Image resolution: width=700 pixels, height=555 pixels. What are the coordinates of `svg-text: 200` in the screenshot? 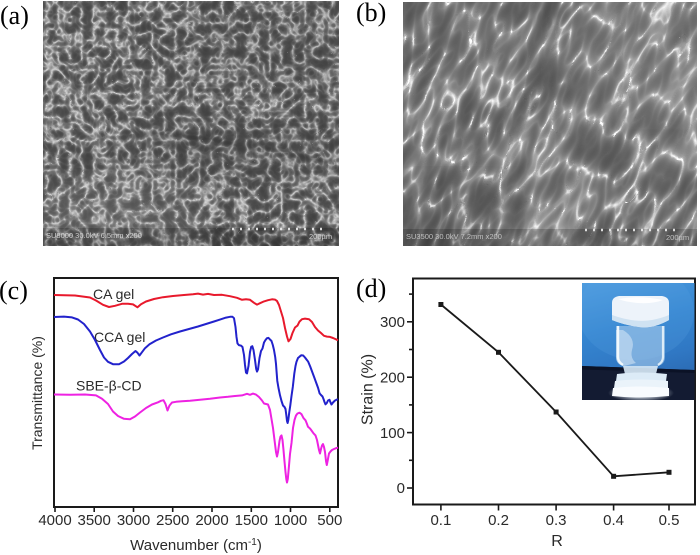 It's located at (392, 377).